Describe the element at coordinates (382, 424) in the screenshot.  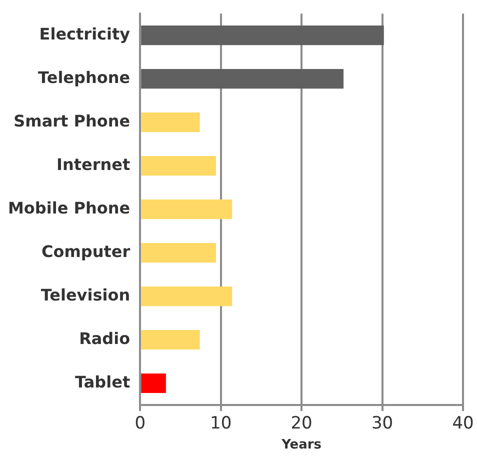
I see `x-tick-label: 30` at that location.